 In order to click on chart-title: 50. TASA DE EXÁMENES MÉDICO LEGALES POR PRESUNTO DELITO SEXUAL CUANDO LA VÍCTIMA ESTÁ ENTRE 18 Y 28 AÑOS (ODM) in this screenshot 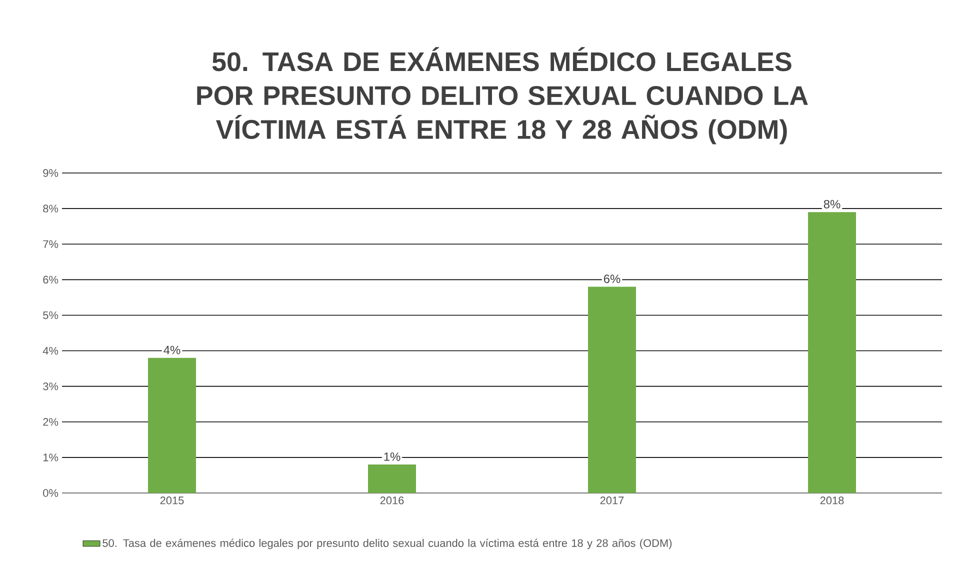, I will do `click(502, 95)`.